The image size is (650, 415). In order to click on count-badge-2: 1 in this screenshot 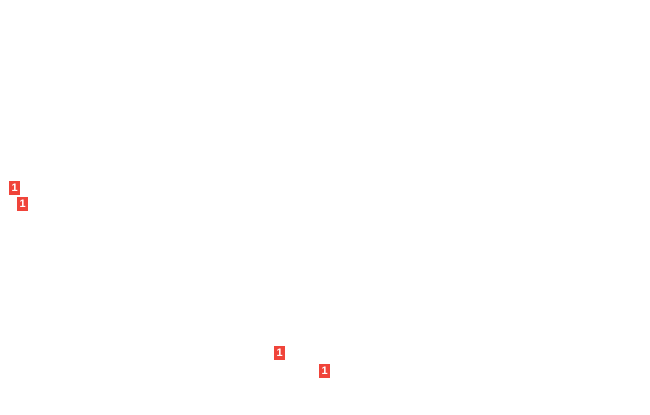, I will do `click(22, 204)`.